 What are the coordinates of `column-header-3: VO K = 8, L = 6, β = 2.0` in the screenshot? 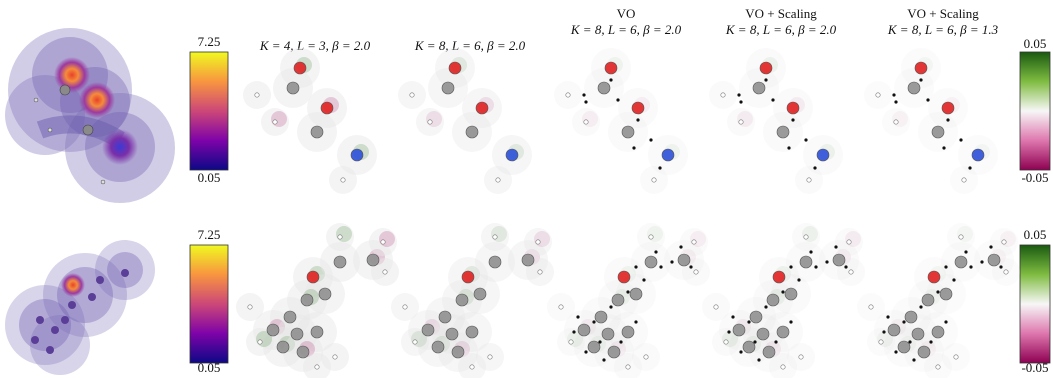 It's located at (626, 22).